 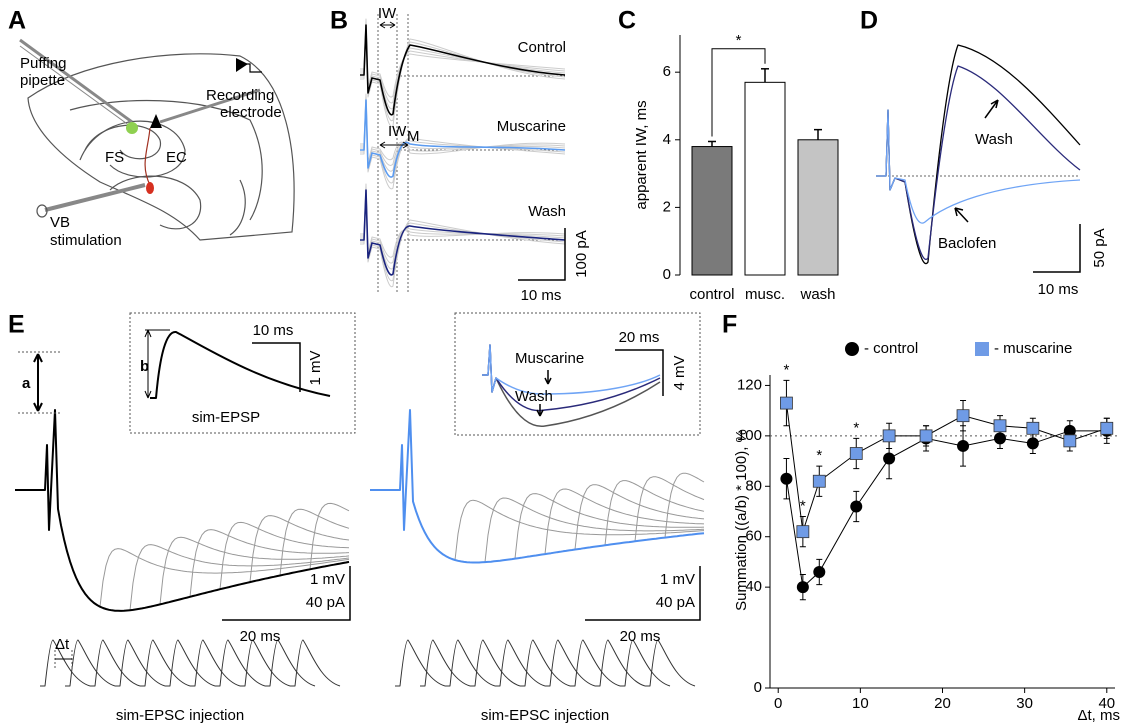 I want to click on vb-cell, so click(x=150, y=188).